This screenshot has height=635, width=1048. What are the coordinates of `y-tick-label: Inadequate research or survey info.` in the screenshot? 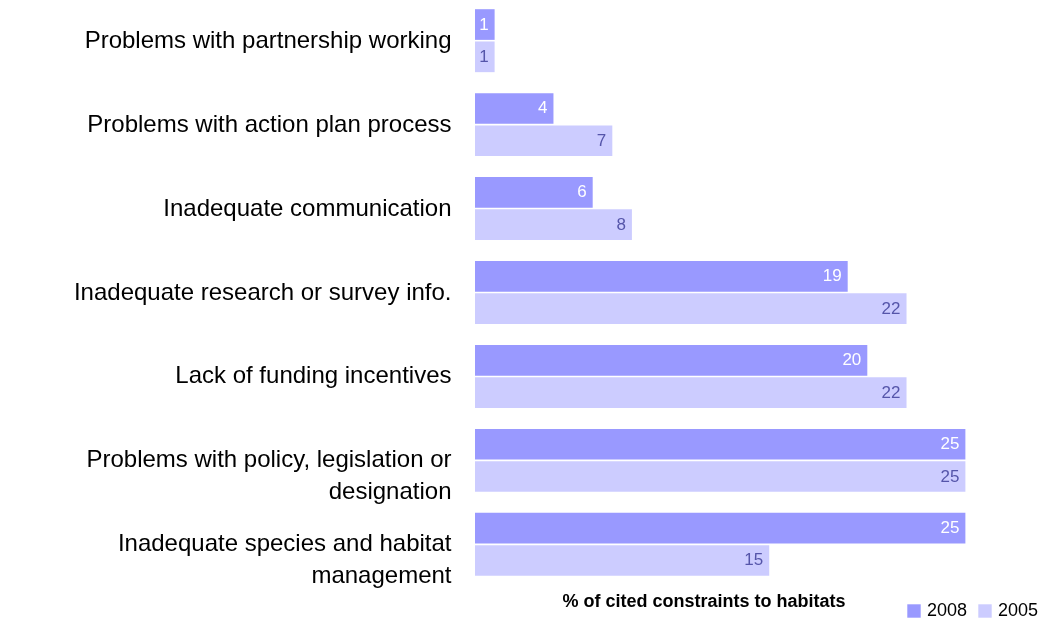 It's located at (262, 291).